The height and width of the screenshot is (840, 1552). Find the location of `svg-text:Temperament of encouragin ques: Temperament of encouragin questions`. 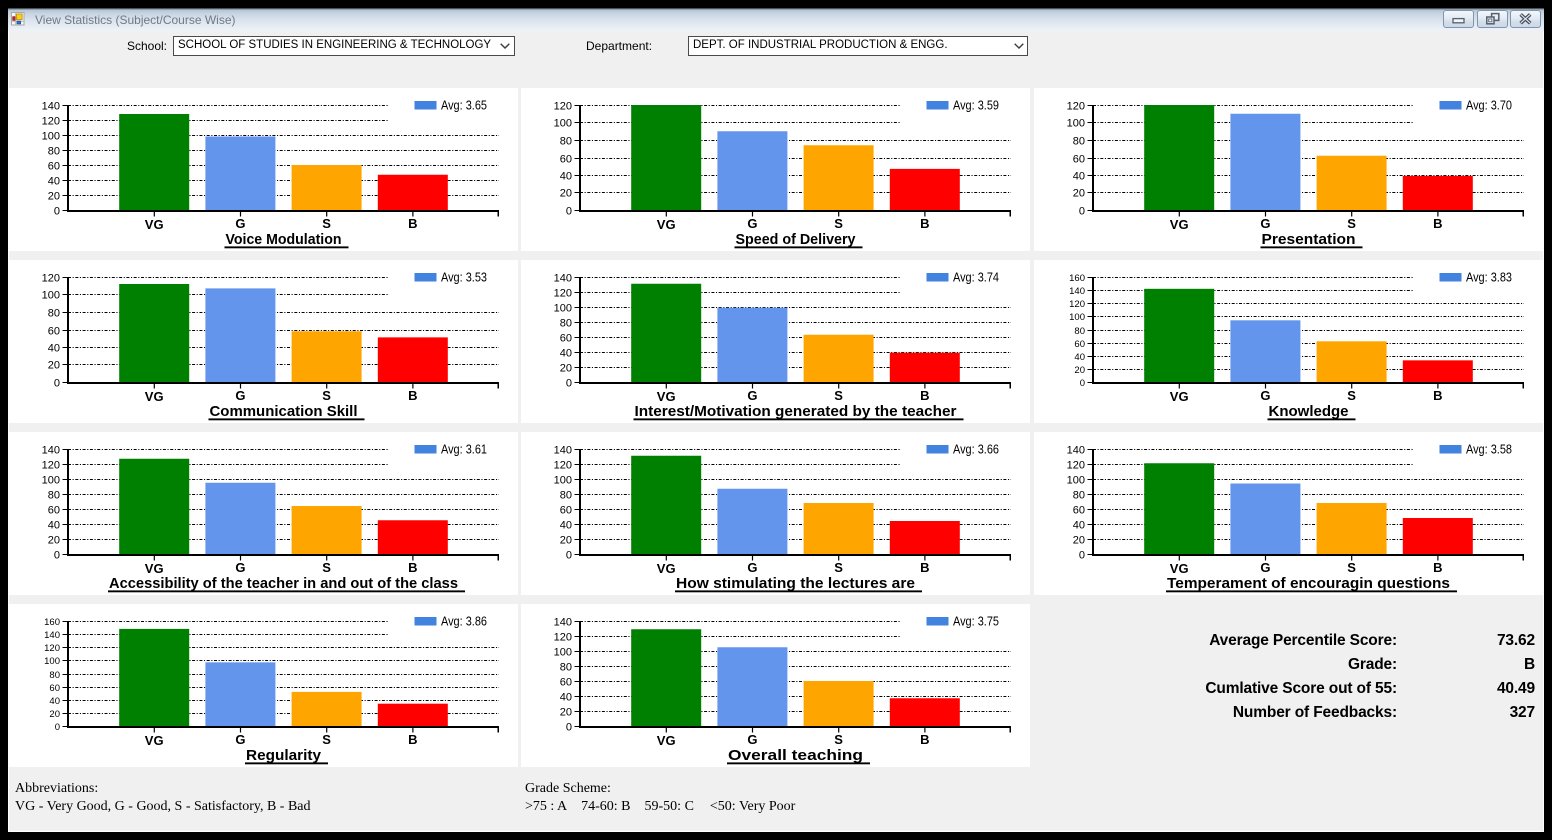

svg-text:Temperament of encouragin ques: Temperament of encouragin questions is located at coordinates (1308, 583).